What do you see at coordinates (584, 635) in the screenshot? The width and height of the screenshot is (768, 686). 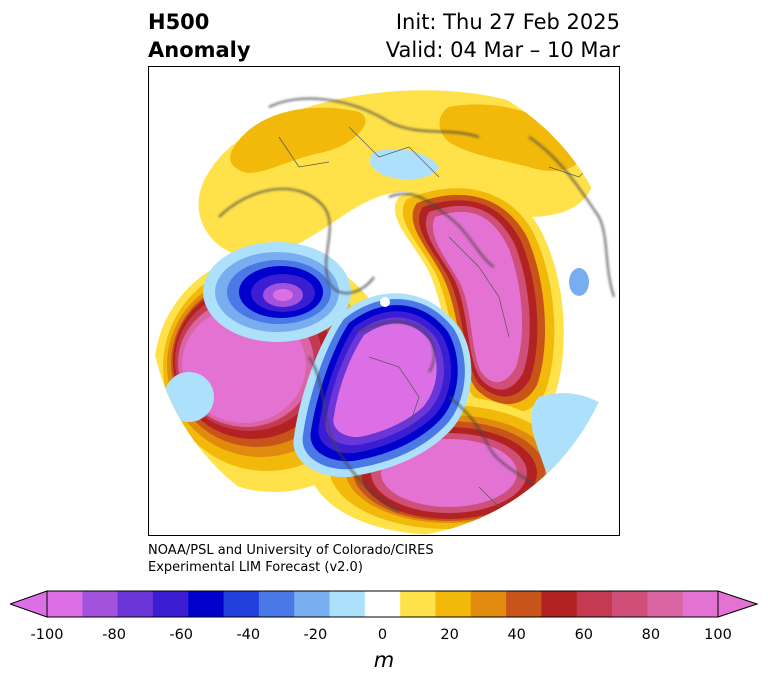 I see `colorbar-tick-label: 60` at bounding box center [584, 635].